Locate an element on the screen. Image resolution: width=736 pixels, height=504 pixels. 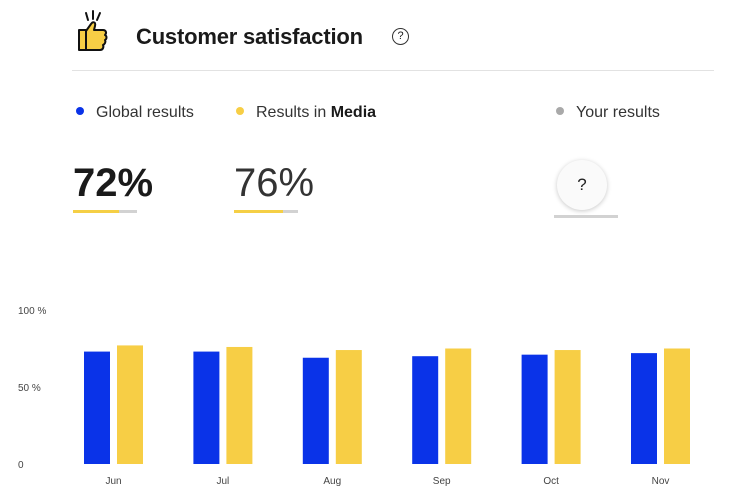
bar-jun-global is located at coordinates (97, 407).